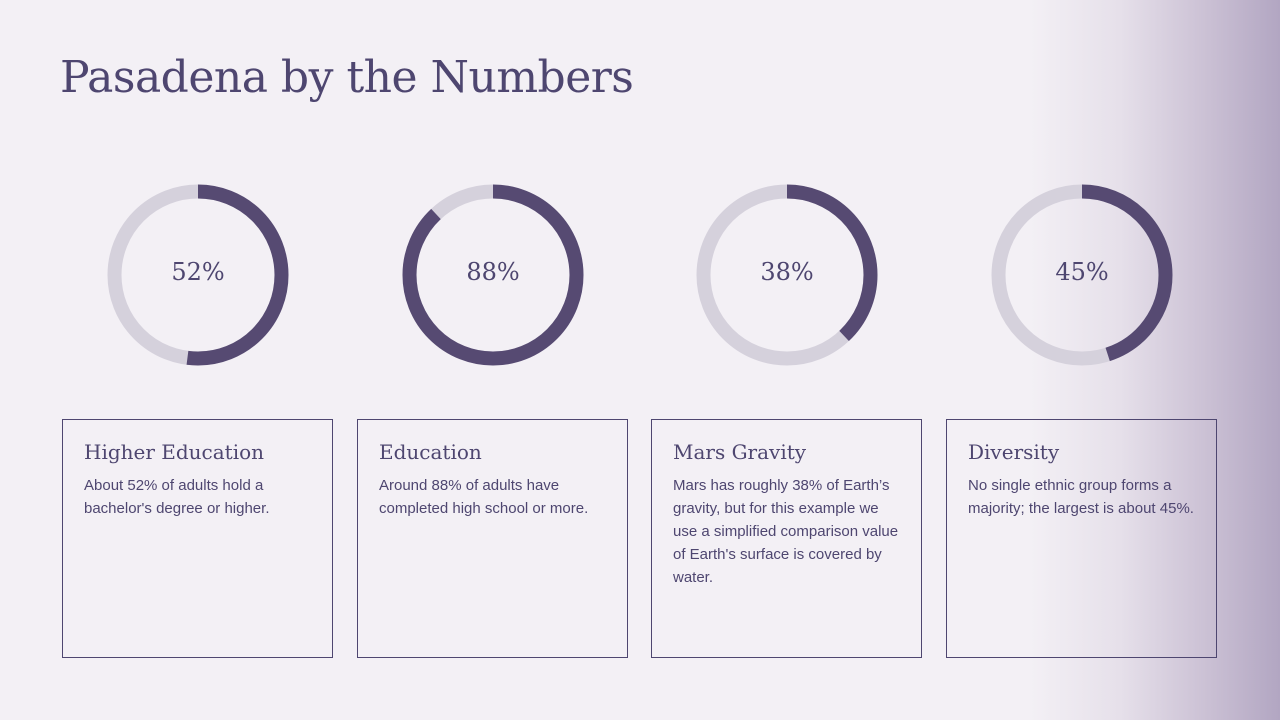 This screenshot has width=1280, height=720. Describe the element at coordinates (1014, 452) in the screenshot. I see `card-heading: Diversity` at that location.